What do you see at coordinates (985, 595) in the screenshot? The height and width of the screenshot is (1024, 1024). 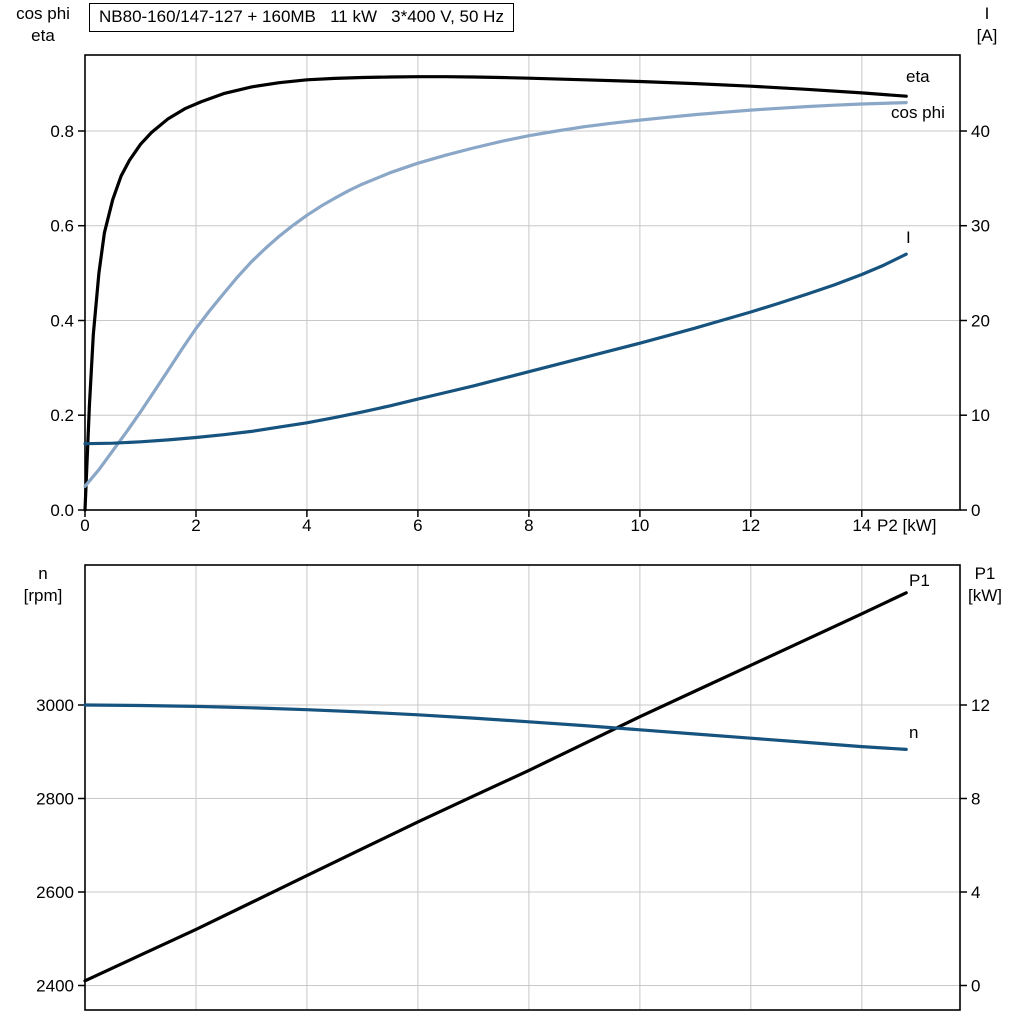 I see `p1-unit-label: [kW]` at bounding box center [985, 595].